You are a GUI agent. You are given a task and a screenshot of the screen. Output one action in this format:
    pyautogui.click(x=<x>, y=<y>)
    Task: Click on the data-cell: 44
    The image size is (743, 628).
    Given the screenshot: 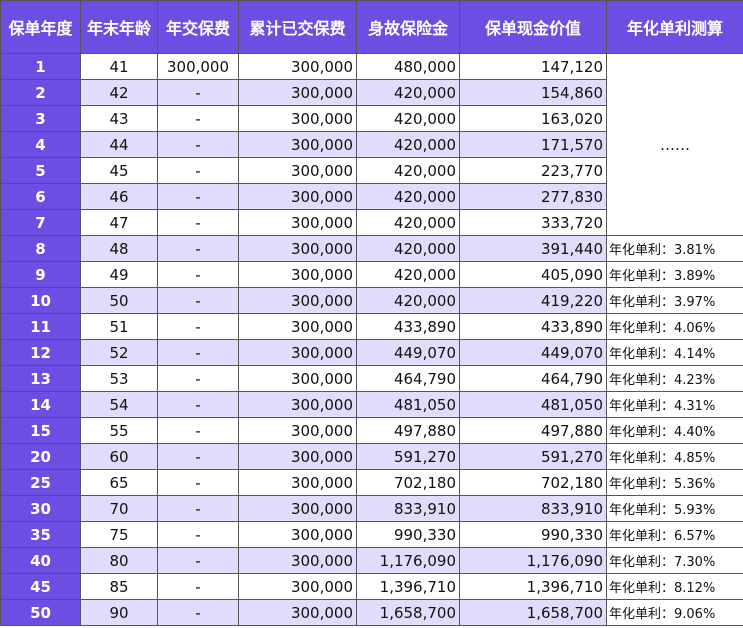 What is the action you would take?
    pyautogui.click(x=119, y=144)
    